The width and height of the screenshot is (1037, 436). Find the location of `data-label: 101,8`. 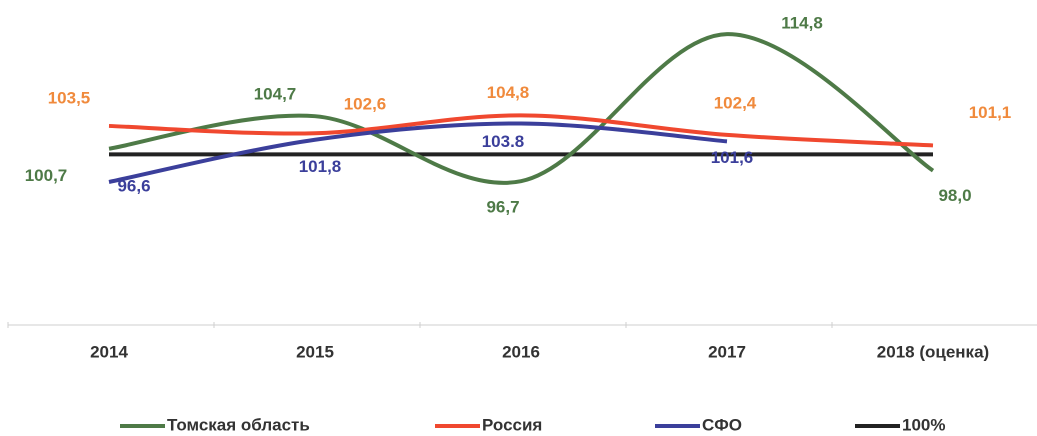

data-label: 101,8 is located at coordinates (320, 166).